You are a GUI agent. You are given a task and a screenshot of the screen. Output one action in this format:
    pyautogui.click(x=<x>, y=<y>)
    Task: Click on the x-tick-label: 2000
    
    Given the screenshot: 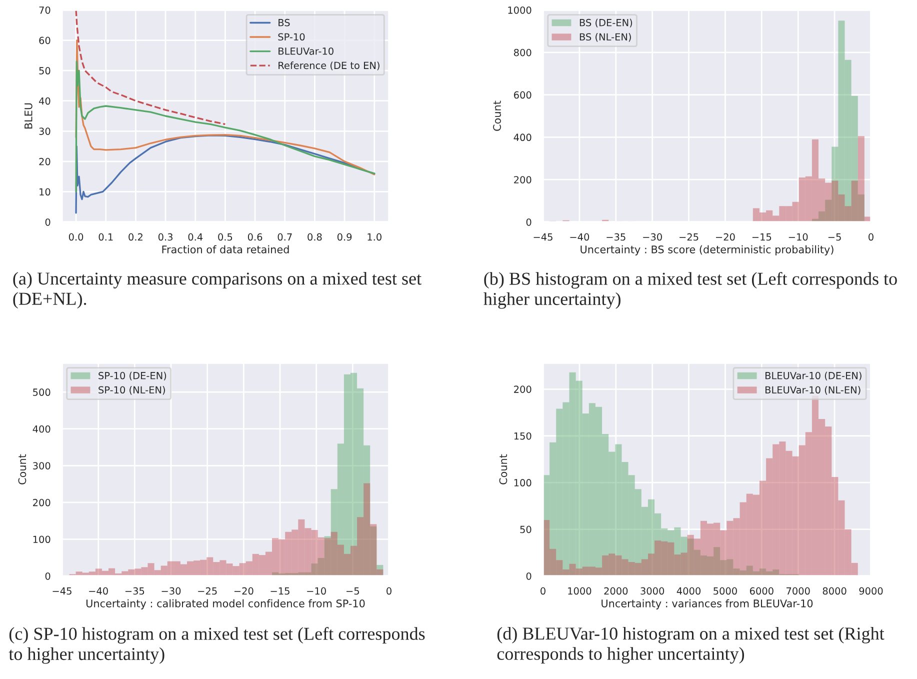 What is the action you would take?
    pyautogui.click(x=616, y=591)
    